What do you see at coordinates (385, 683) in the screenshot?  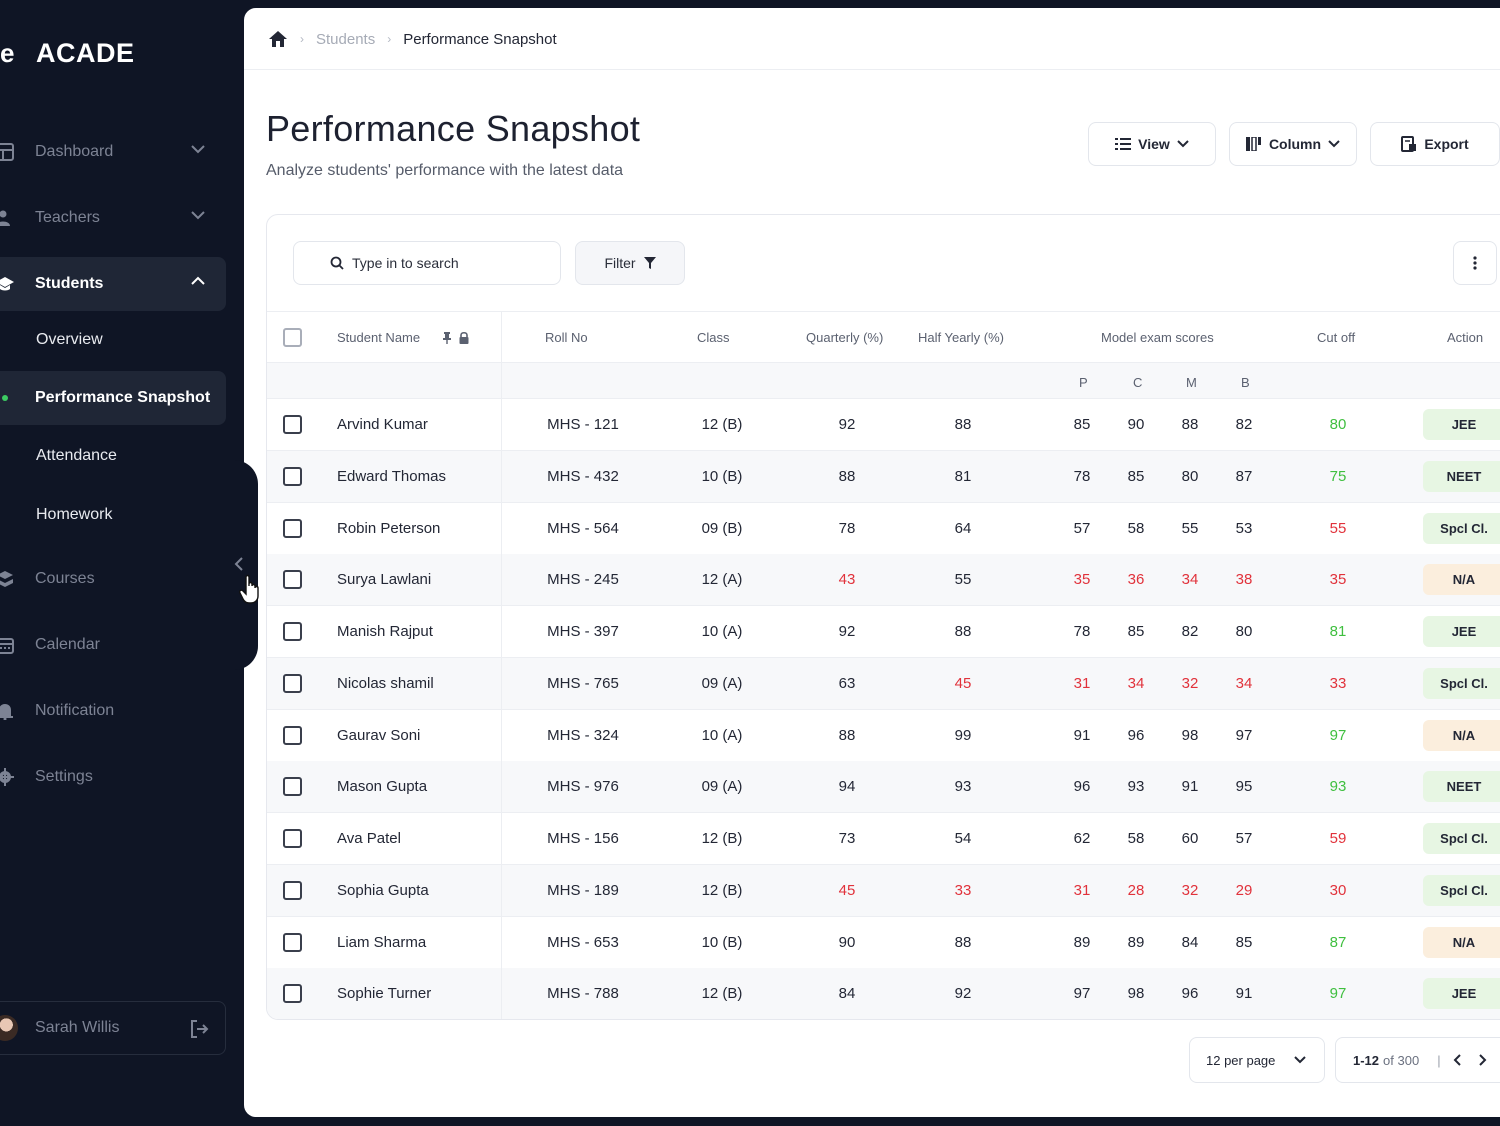 I see `student-name: Nicolas shamil` at bounding box center [385, 683].